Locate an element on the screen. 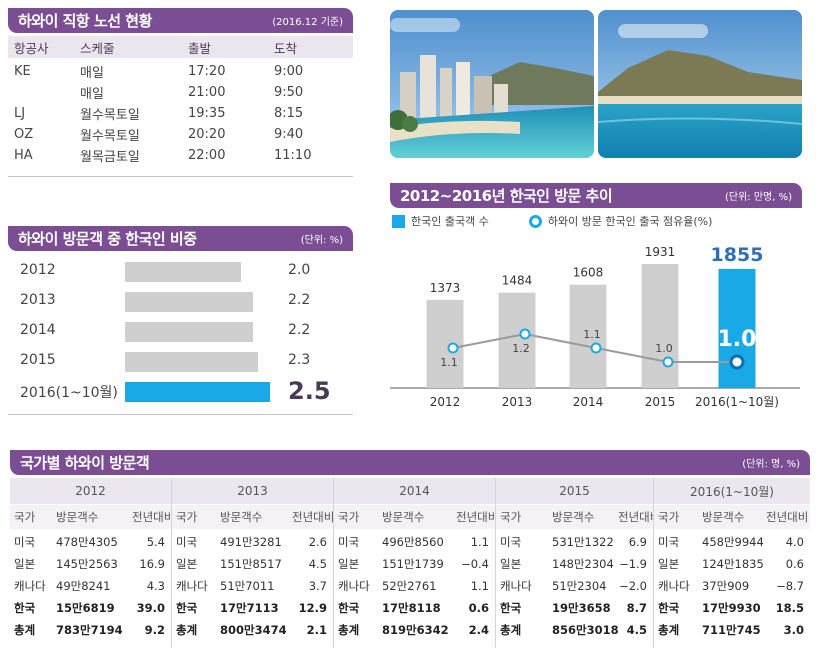 The height and width of the screenshot is (656, 822). table-cell: 2.4 is located at coordinates (478, 630).